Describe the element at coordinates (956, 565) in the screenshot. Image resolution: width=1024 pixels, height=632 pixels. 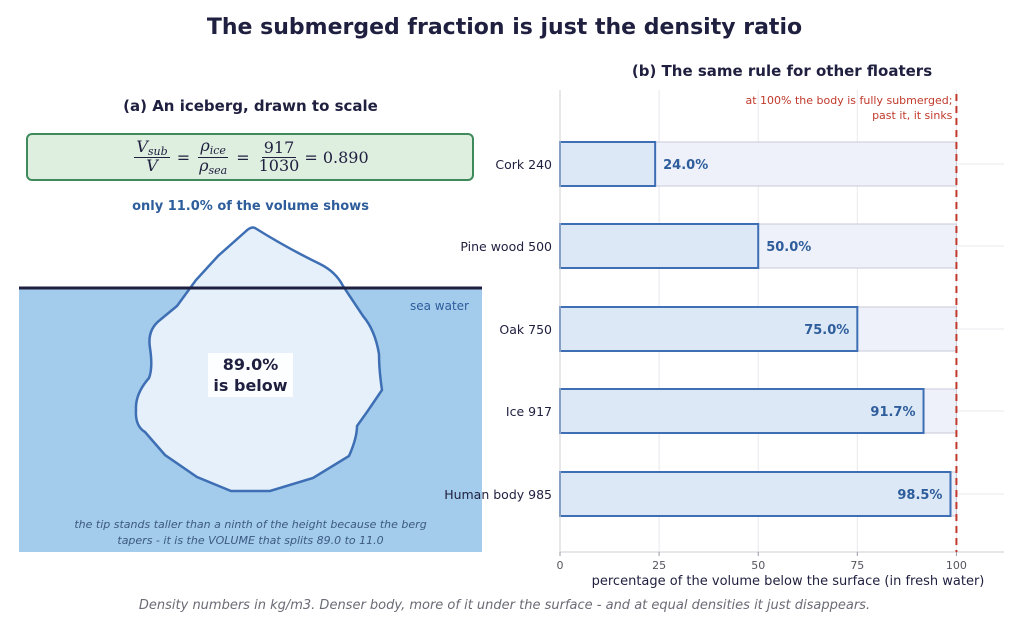
I see `x-tick-label: 100` at that location.